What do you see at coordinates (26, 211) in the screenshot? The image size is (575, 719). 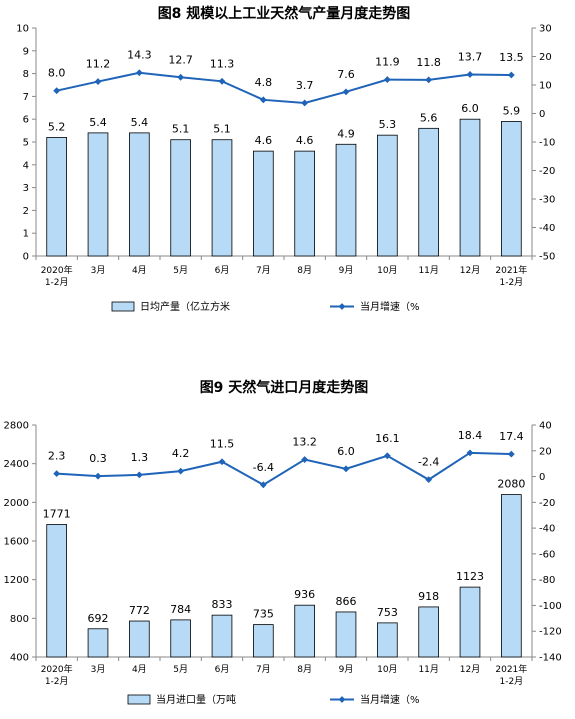 I see `left-tick-label: 2` at bounding box center [26, 211].